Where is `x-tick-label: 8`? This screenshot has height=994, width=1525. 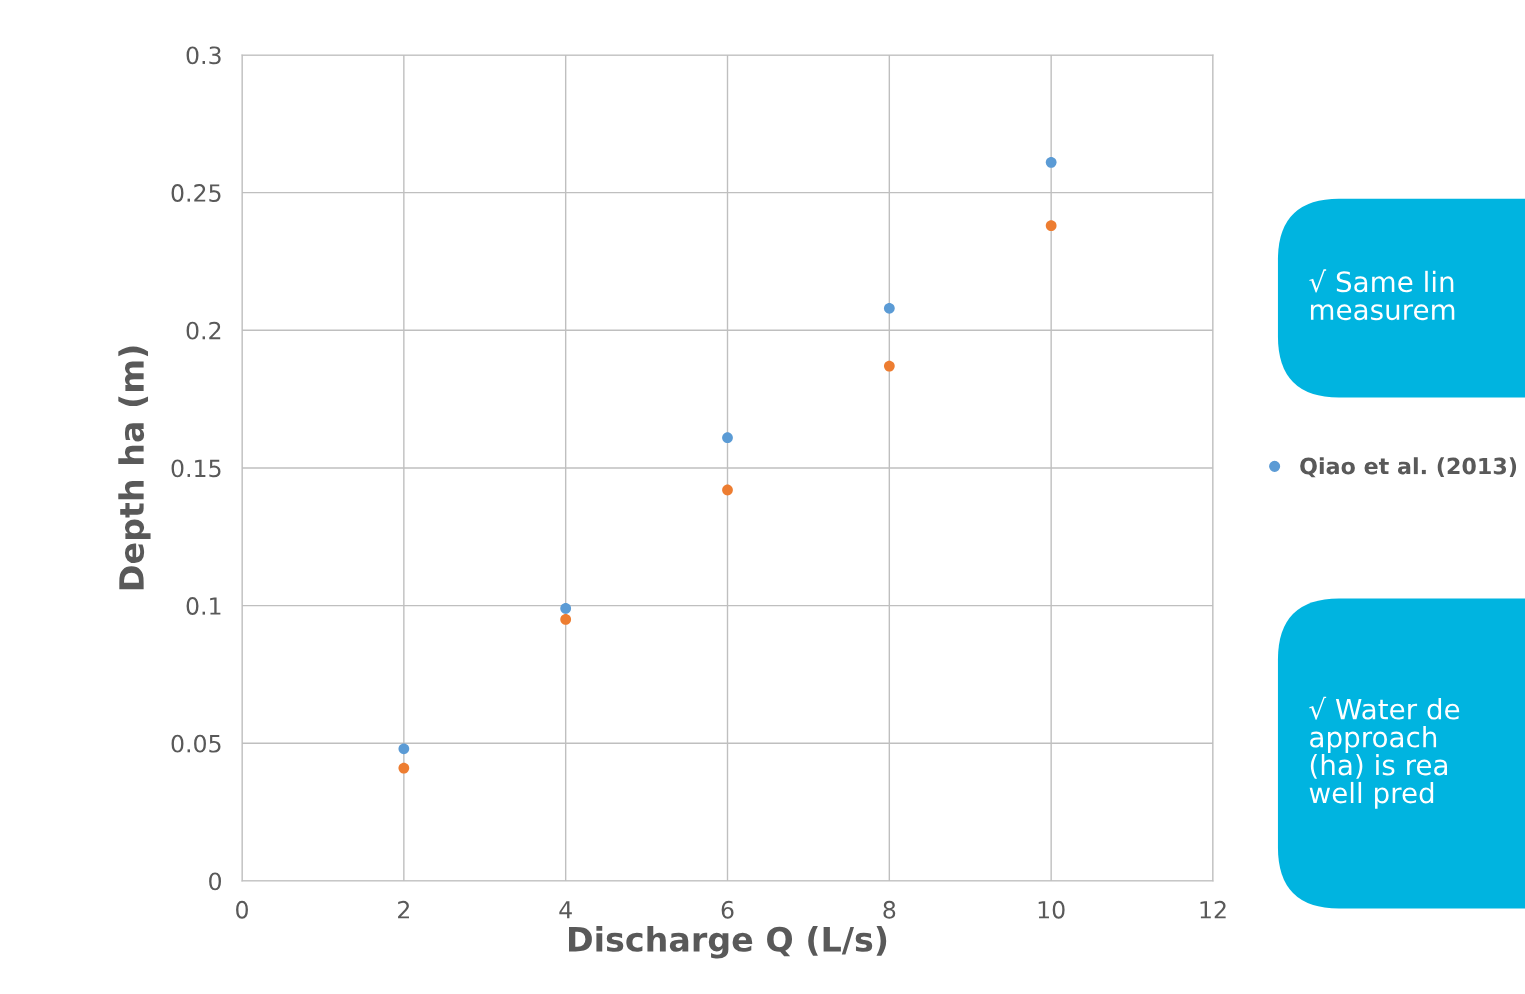 x-tick-label: 8 is located at coordinates (889, 909).